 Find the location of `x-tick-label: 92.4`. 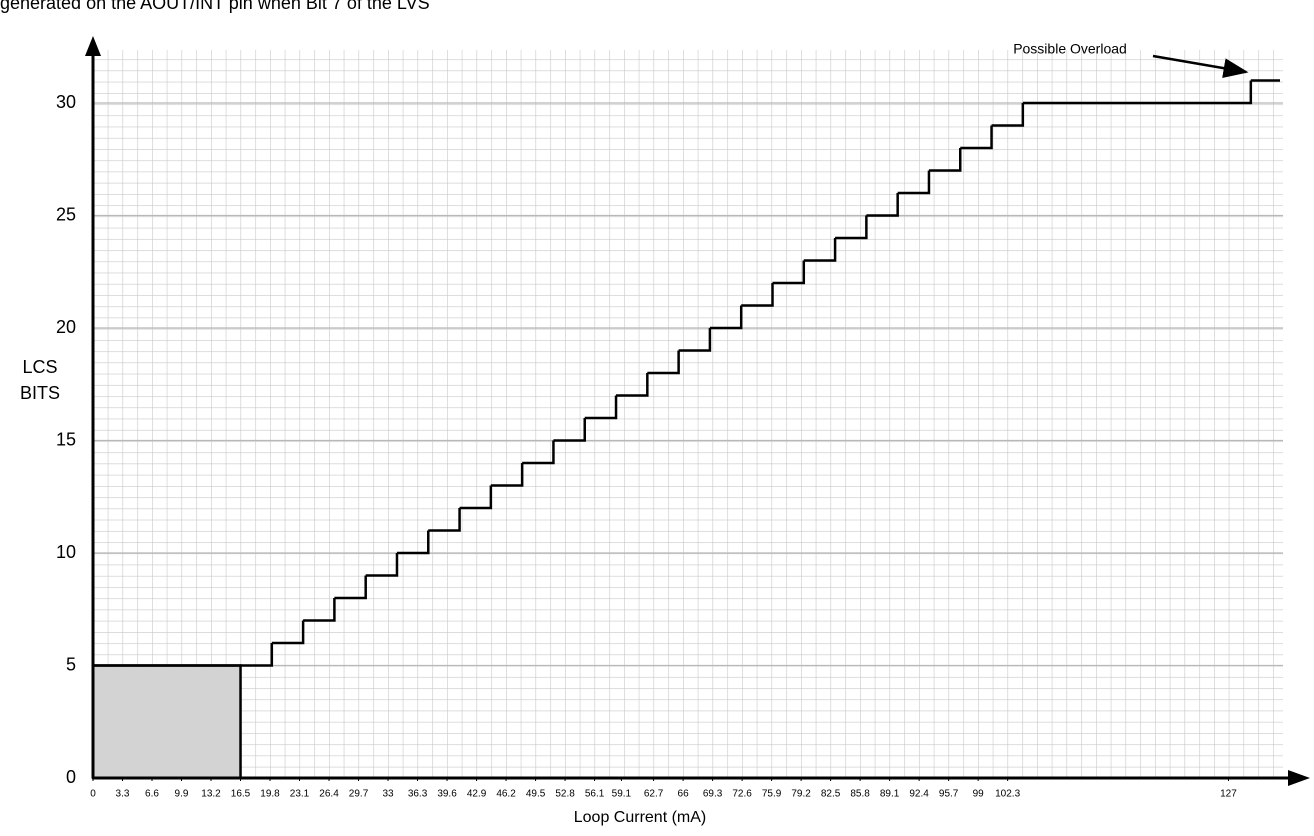

x-tick-label: 92.4 is located at coordinates (919, 794).